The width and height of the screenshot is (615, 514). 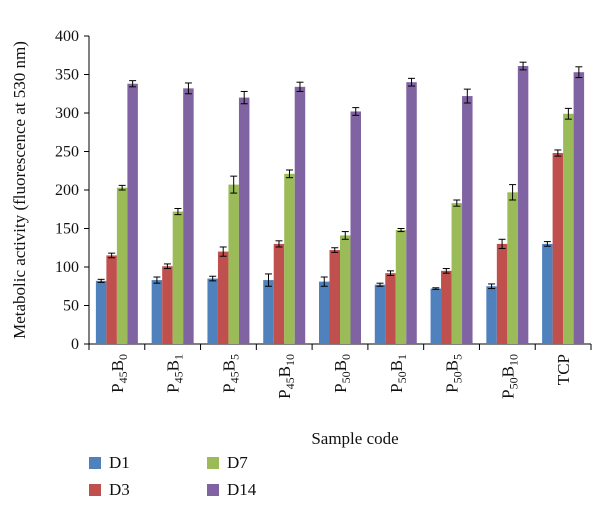 What do you see at coordinates (173, 476) in the screenshot?
I see `legend: D1 D3 D7 D14` at bounding box center [173, 476].